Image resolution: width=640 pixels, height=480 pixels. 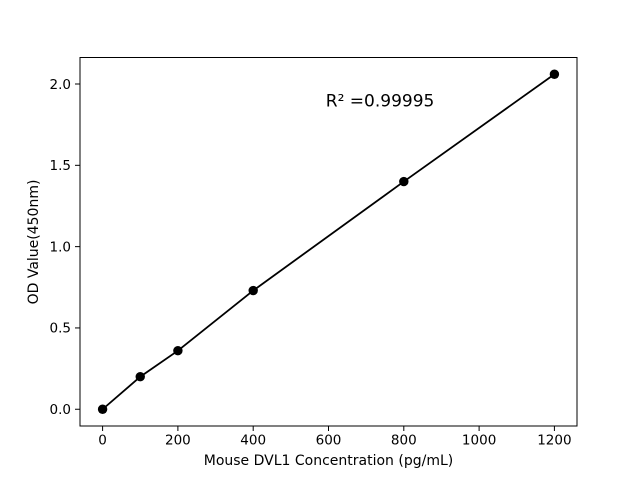 I want to click on y-axis-ticks: 0.0 0.5 1.0 1.5 2.0, so click(x=65, y=247).